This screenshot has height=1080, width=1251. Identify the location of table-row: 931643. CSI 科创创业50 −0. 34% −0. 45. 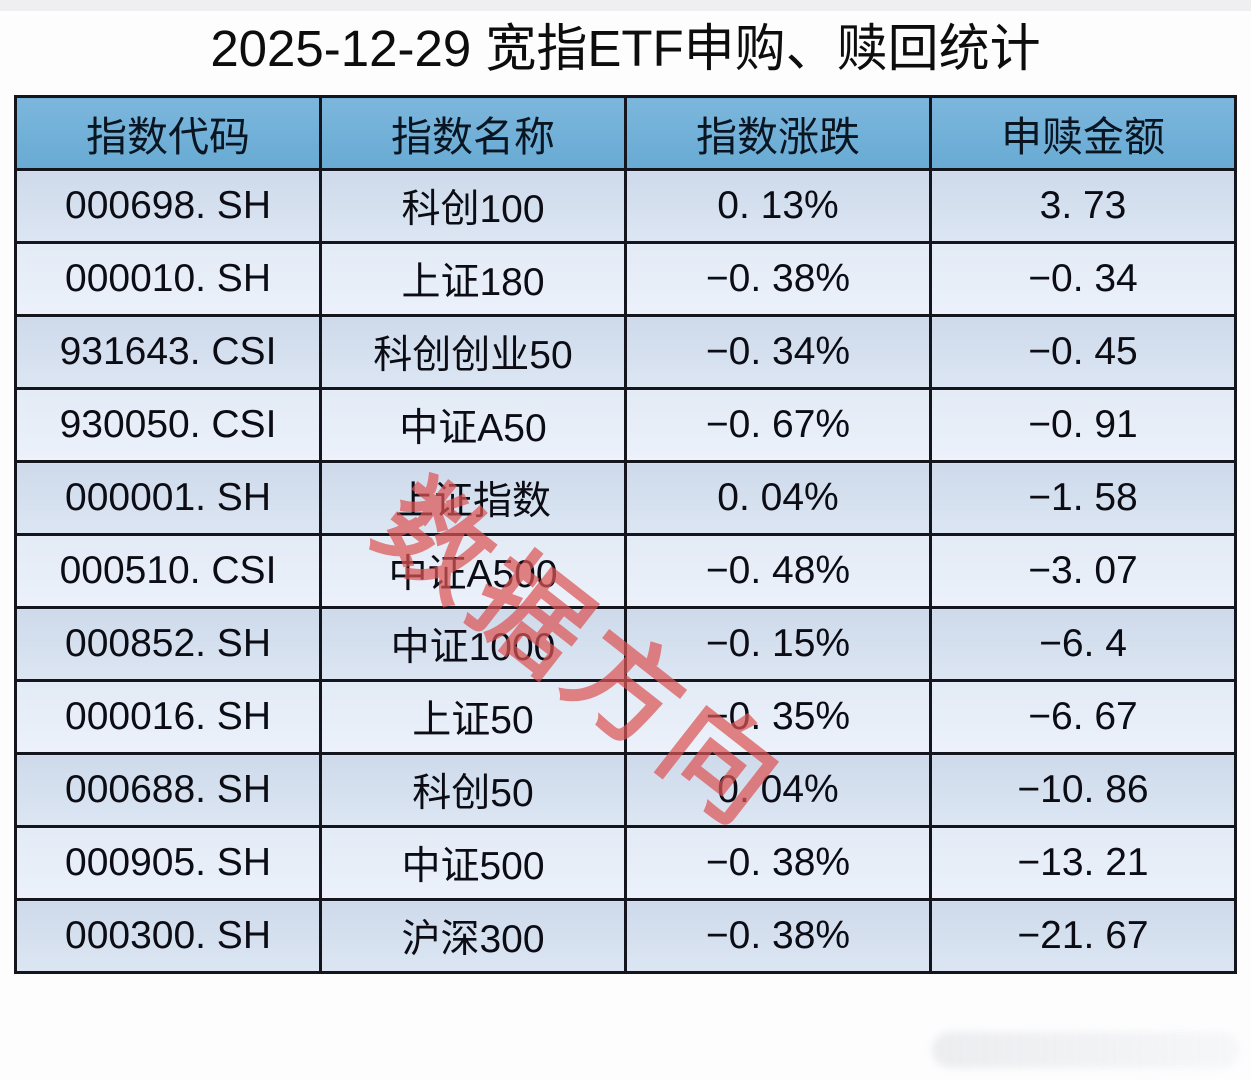
(625, 352).